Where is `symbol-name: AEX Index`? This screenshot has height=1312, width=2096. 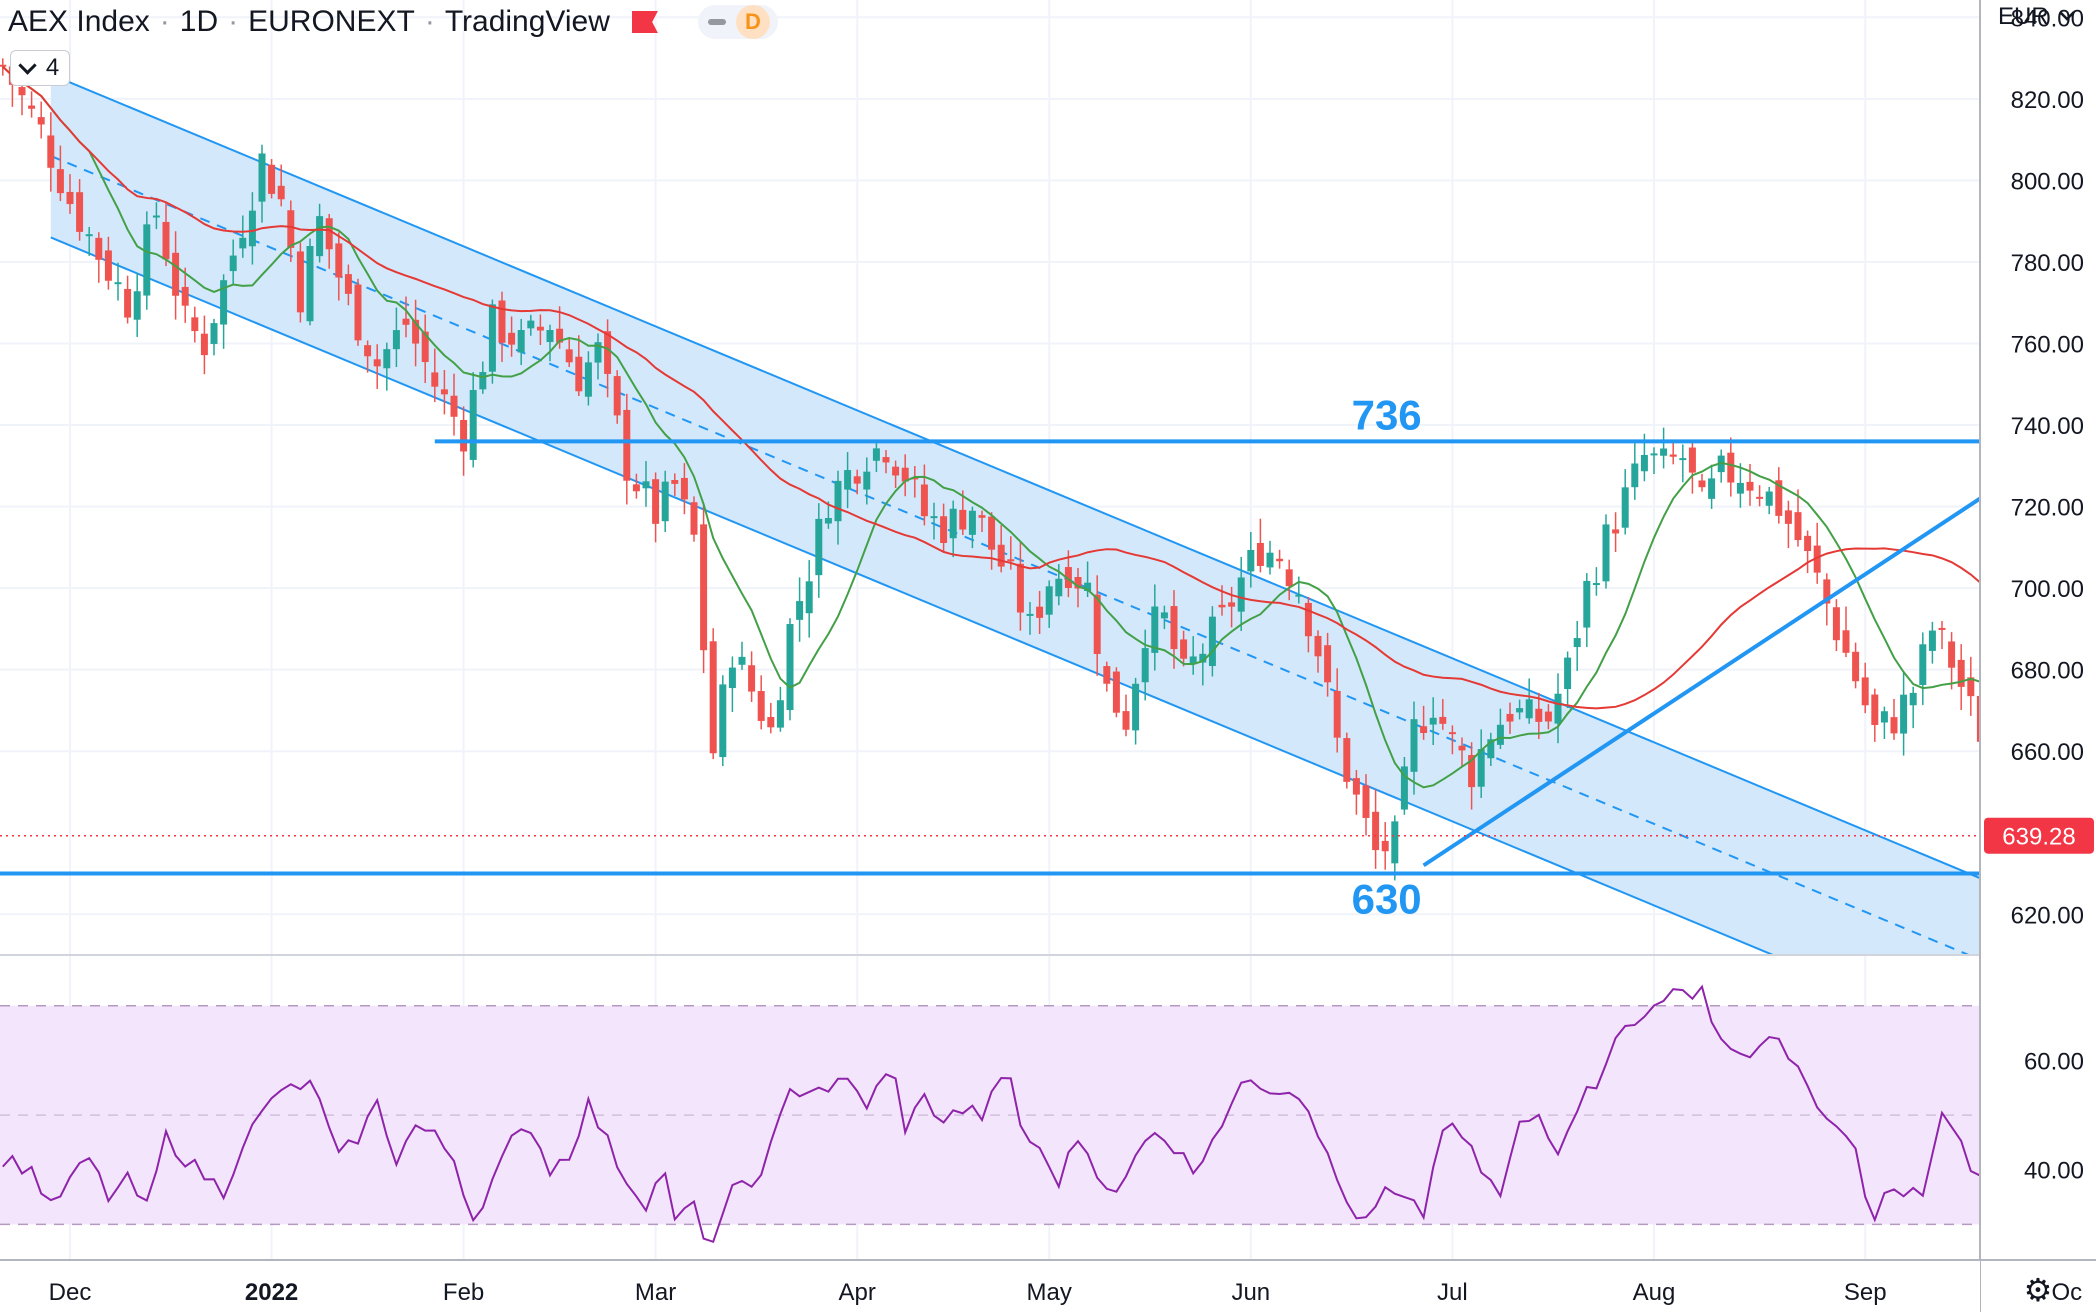 symbol-name: AEX Index is located at coordinates (79, 21).